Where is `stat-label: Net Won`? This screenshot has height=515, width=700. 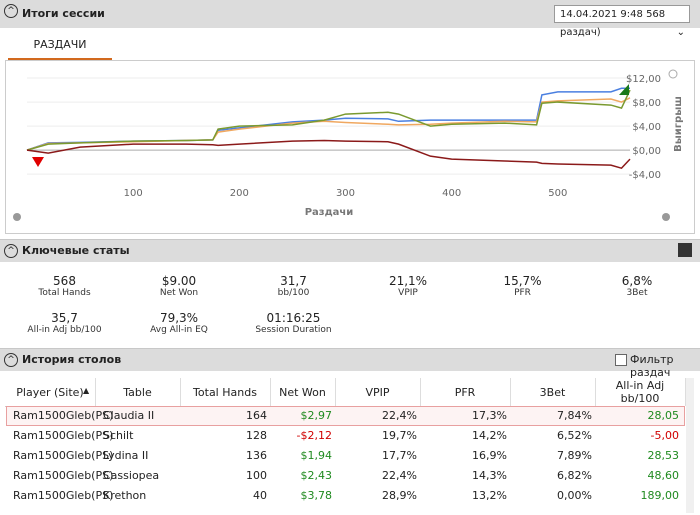
stat-label: Net Won is located at coordinates (179, 293).